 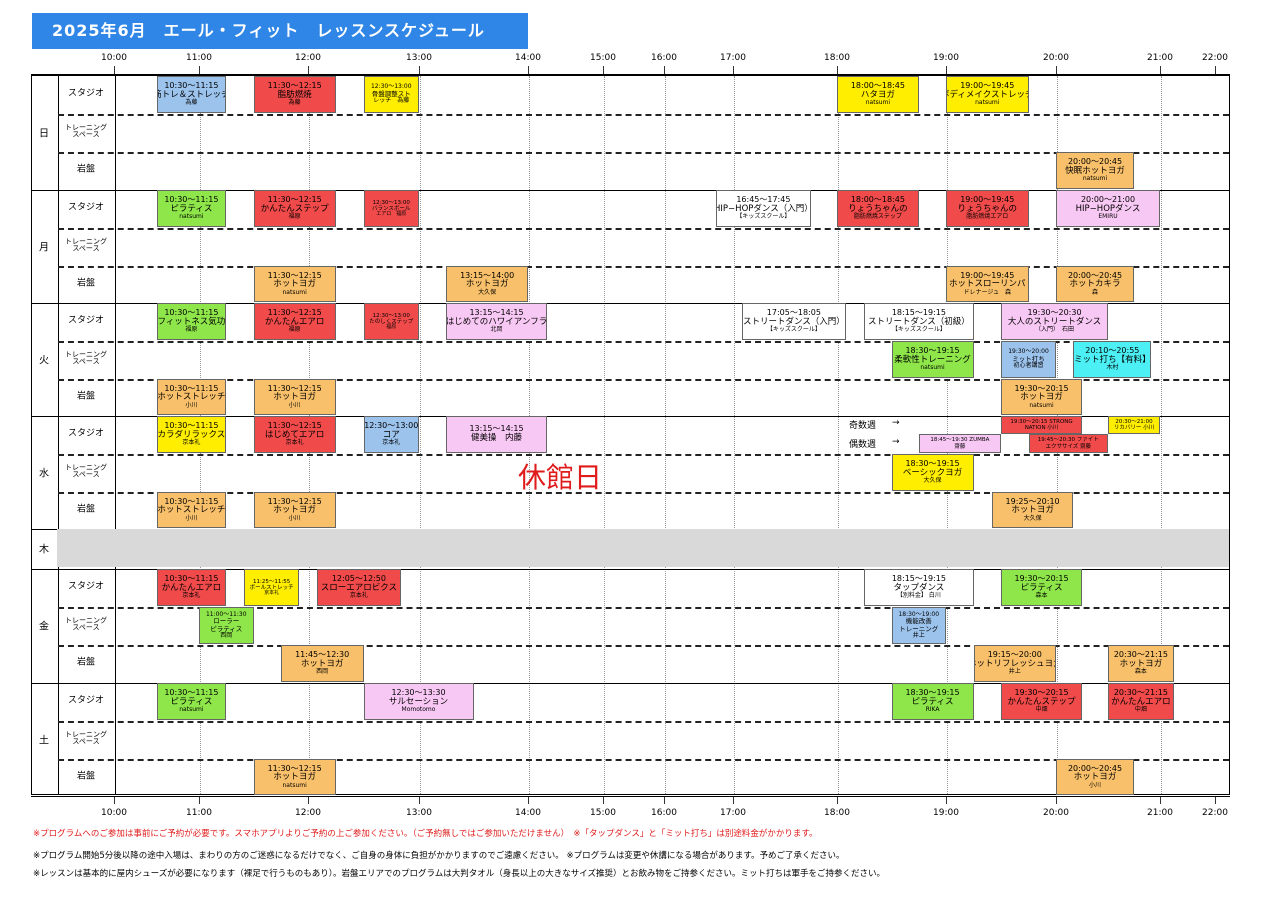 What do you see at coordinates (1108, 217) in the screenshot?
I see `lesson-instructor: EMIRU` at bounding box center [1108, 217].